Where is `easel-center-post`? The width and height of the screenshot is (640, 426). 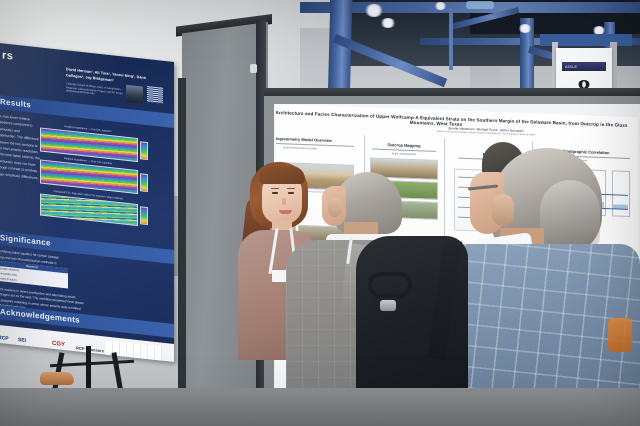
easel-center-post is located at coordinates (88, 386).